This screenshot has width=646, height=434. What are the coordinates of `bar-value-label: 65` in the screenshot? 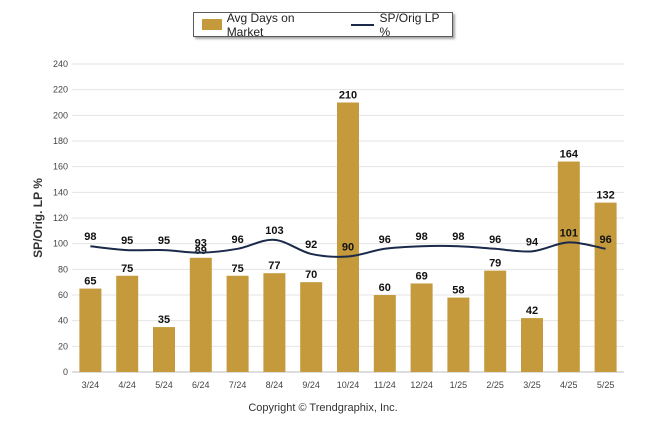 It's located at (90, 282).